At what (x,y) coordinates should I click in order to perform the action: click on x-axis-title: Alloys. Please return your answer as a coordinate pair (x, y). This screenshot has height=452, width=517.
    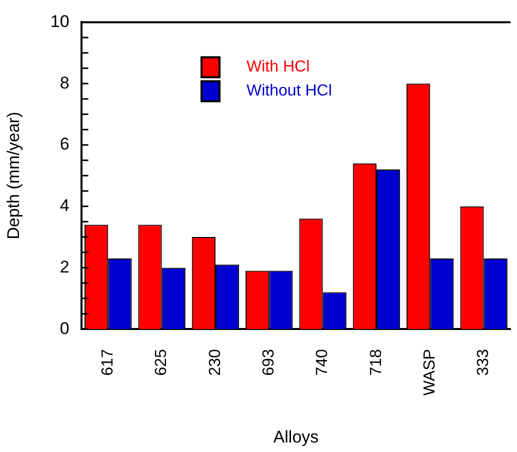
    Looking at the image, I should click on (296, 436).